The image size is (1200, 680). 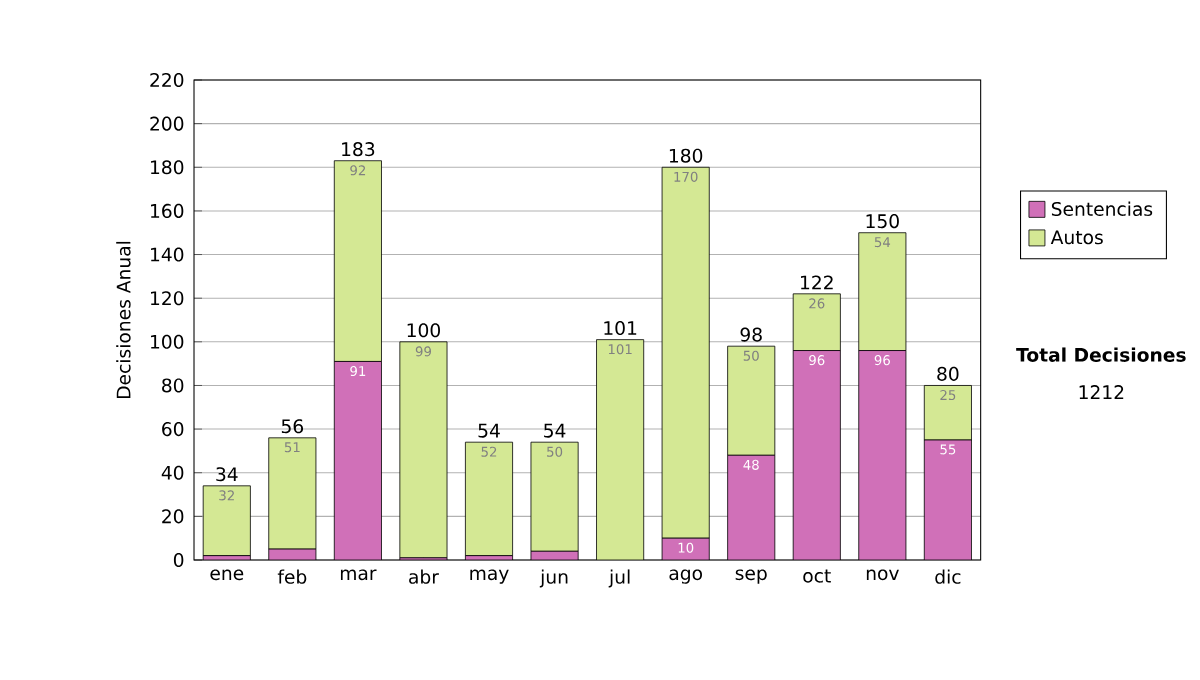 I want to click on y-tick-label: 140, so click(x=167, y=254).